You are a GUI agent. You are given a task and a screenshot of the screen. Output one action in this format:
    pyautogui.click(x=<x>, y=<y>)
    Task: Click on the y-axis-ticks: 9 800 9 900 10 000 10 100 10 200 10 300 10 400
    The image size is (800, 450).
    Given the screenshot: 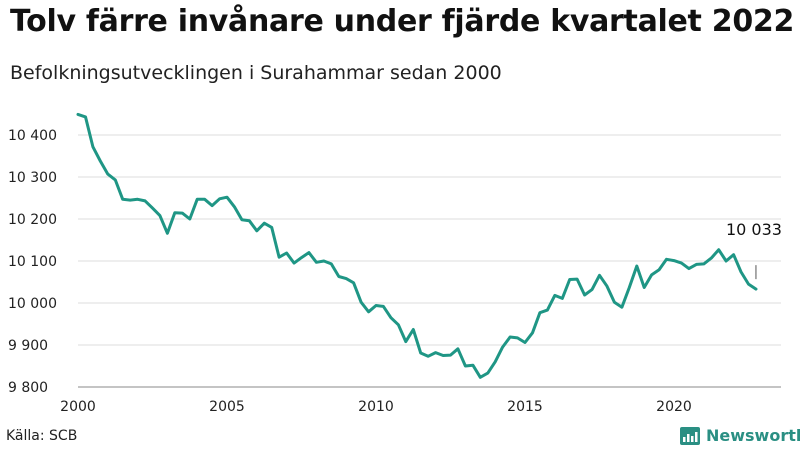 What is the action you would take?
    pyautogui.click(x=32, y=262)
    